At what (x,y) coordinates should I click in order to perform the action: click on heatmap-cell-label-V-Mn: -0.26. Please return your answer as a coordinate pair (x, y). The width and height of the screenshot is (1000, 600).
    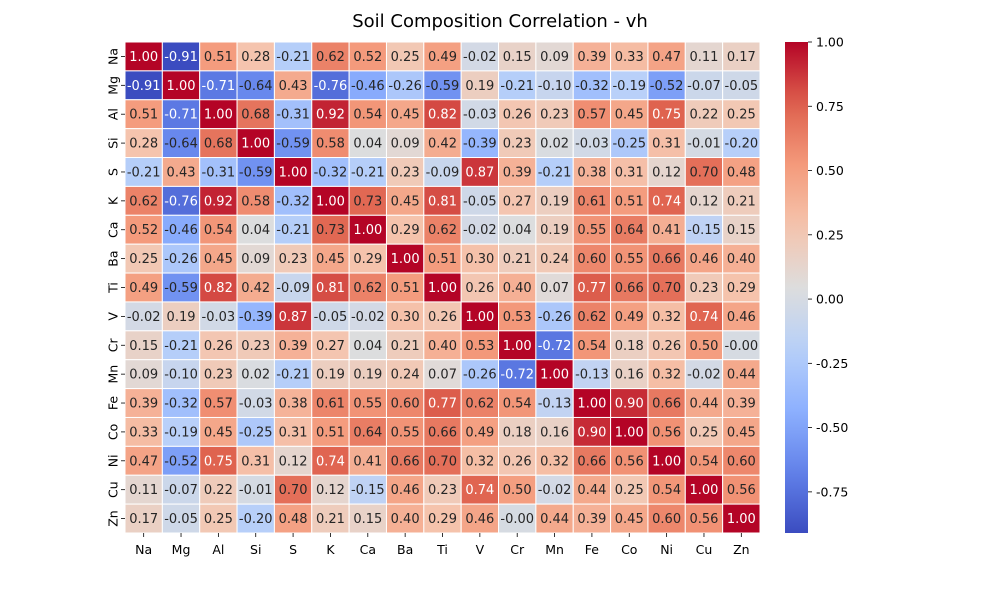
    Looking at the image, I should click on (555, 317).